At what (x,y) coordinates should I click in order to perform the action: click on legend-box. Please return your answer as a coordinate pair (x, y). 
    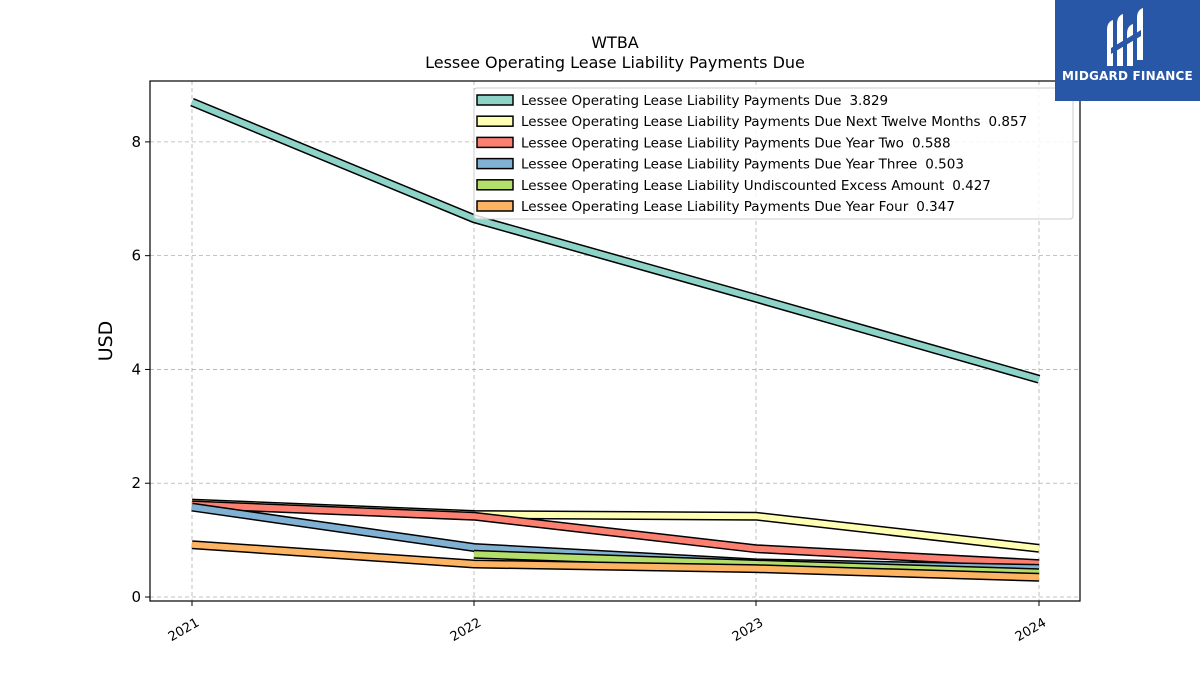
    Looking at the image, I should click on (773, 153).